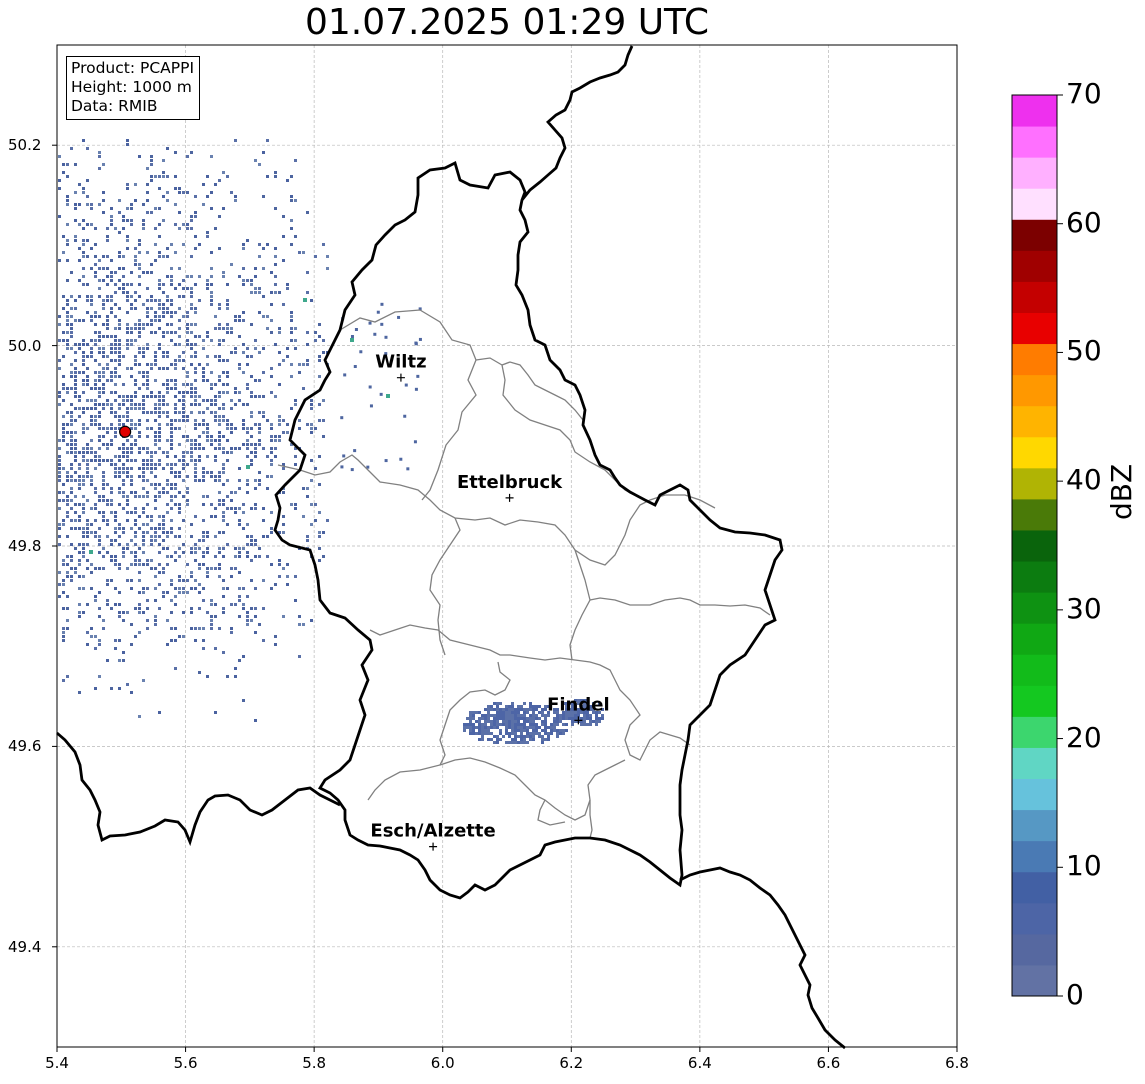 This screenshot has height=1084, width=1145. Describe the element at coordinates (25, 946) in the screenshot. I see `y-tick-label: 49.4` at that location.